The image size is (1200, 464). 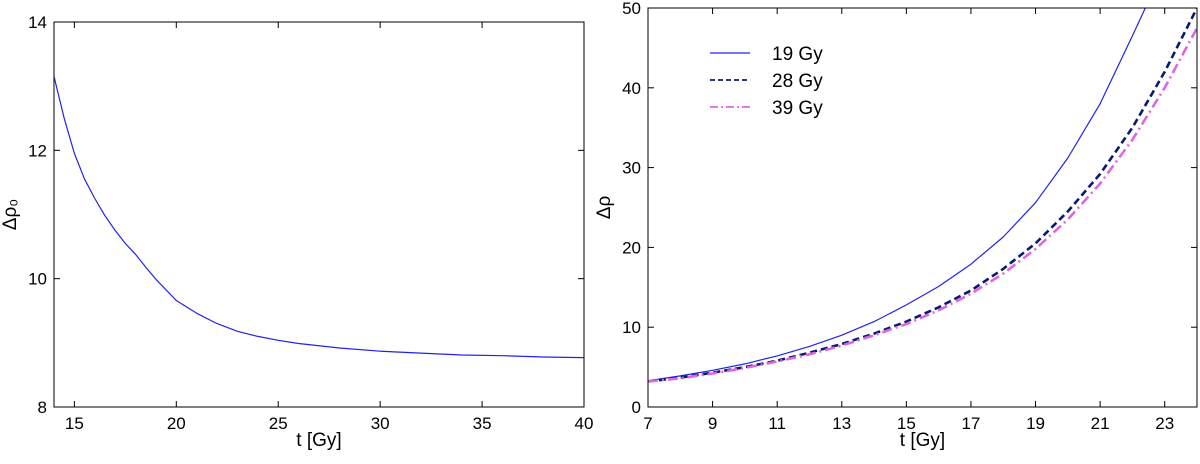 I want to click on x-tick-label: 17, so click(x=970, y=423).